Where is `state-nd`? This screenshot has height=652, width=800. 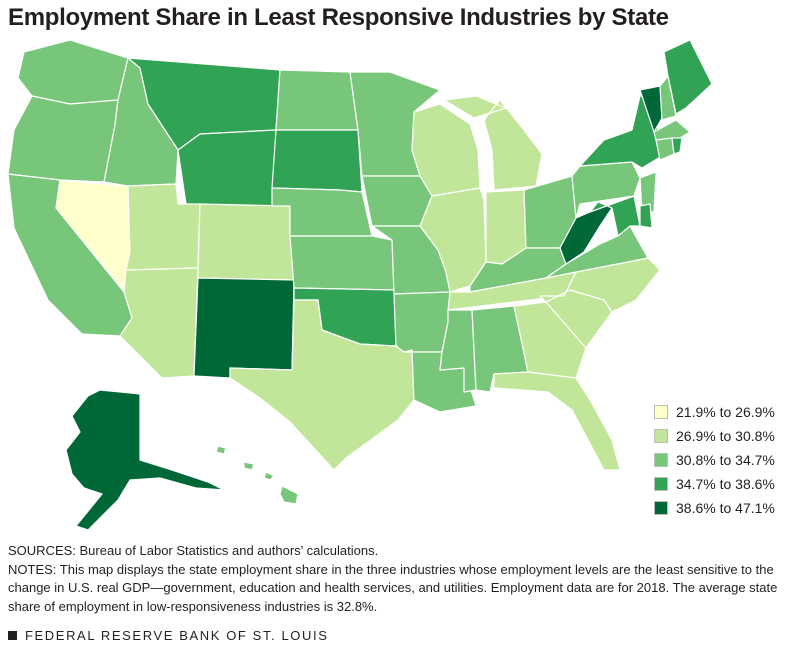 state-nd is located at coordinates (317, 100).